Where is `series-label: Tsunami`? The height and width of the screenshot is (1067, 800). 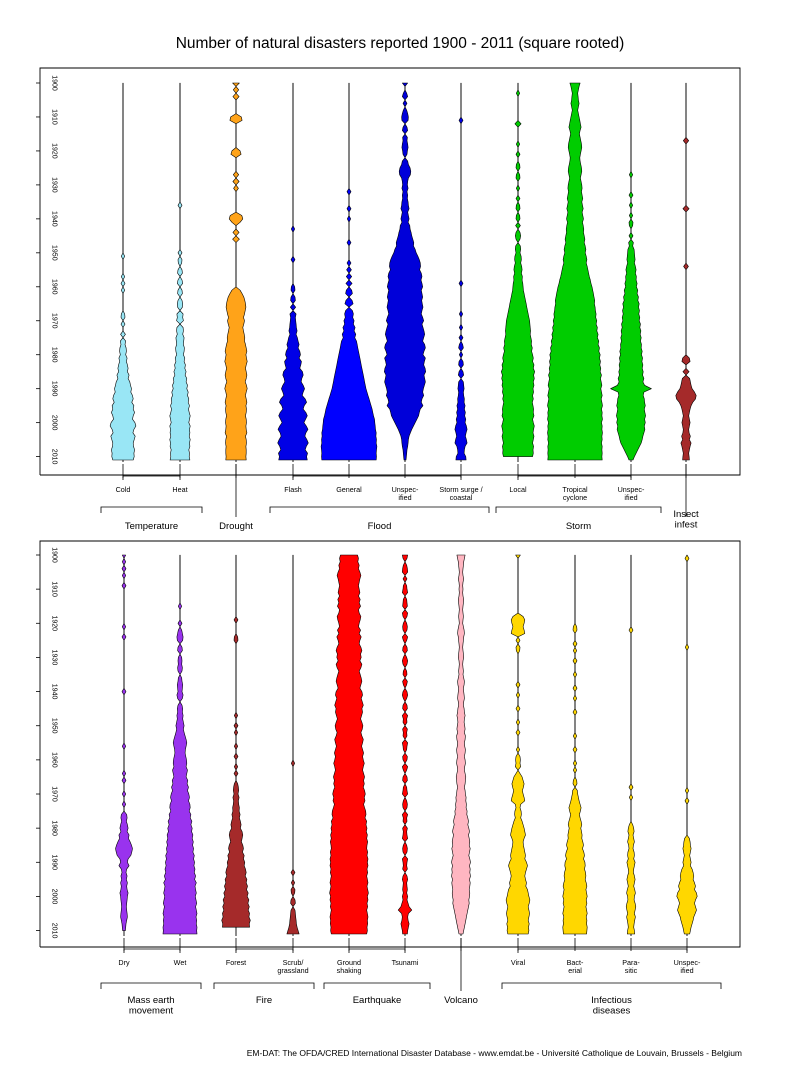 series-label: Tsunami is located at coordinates (405, 962).